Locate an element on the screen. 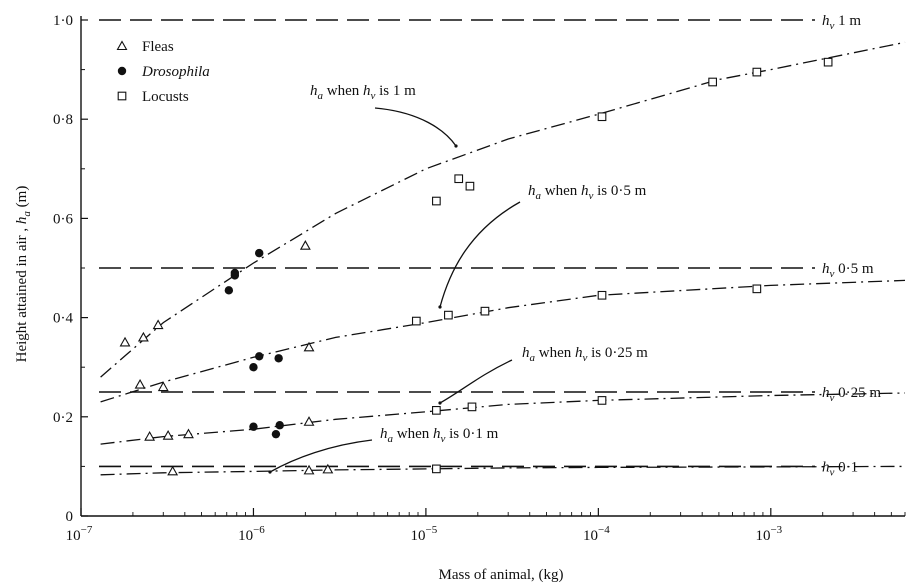 This screenshot has height=584, width=915. x-tick-label: 10⁻⁵ is located at coordinates (424, 534).